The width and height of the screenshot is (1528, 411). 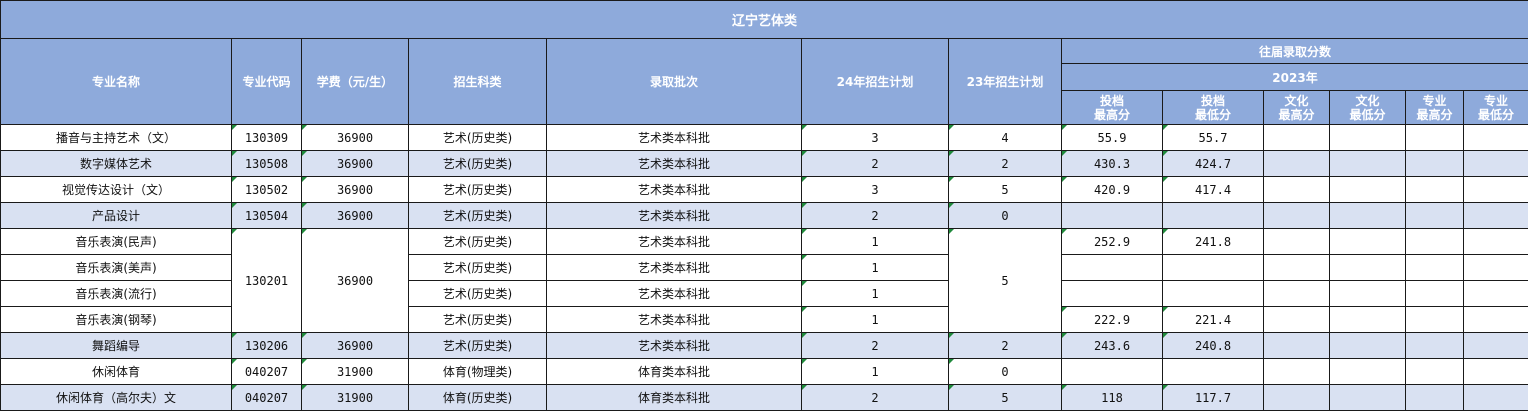 What do you see at coordinates (1005, 372) in the screenshot?
I see `cell-plan23: 0` at bounding box center [1005, 372].